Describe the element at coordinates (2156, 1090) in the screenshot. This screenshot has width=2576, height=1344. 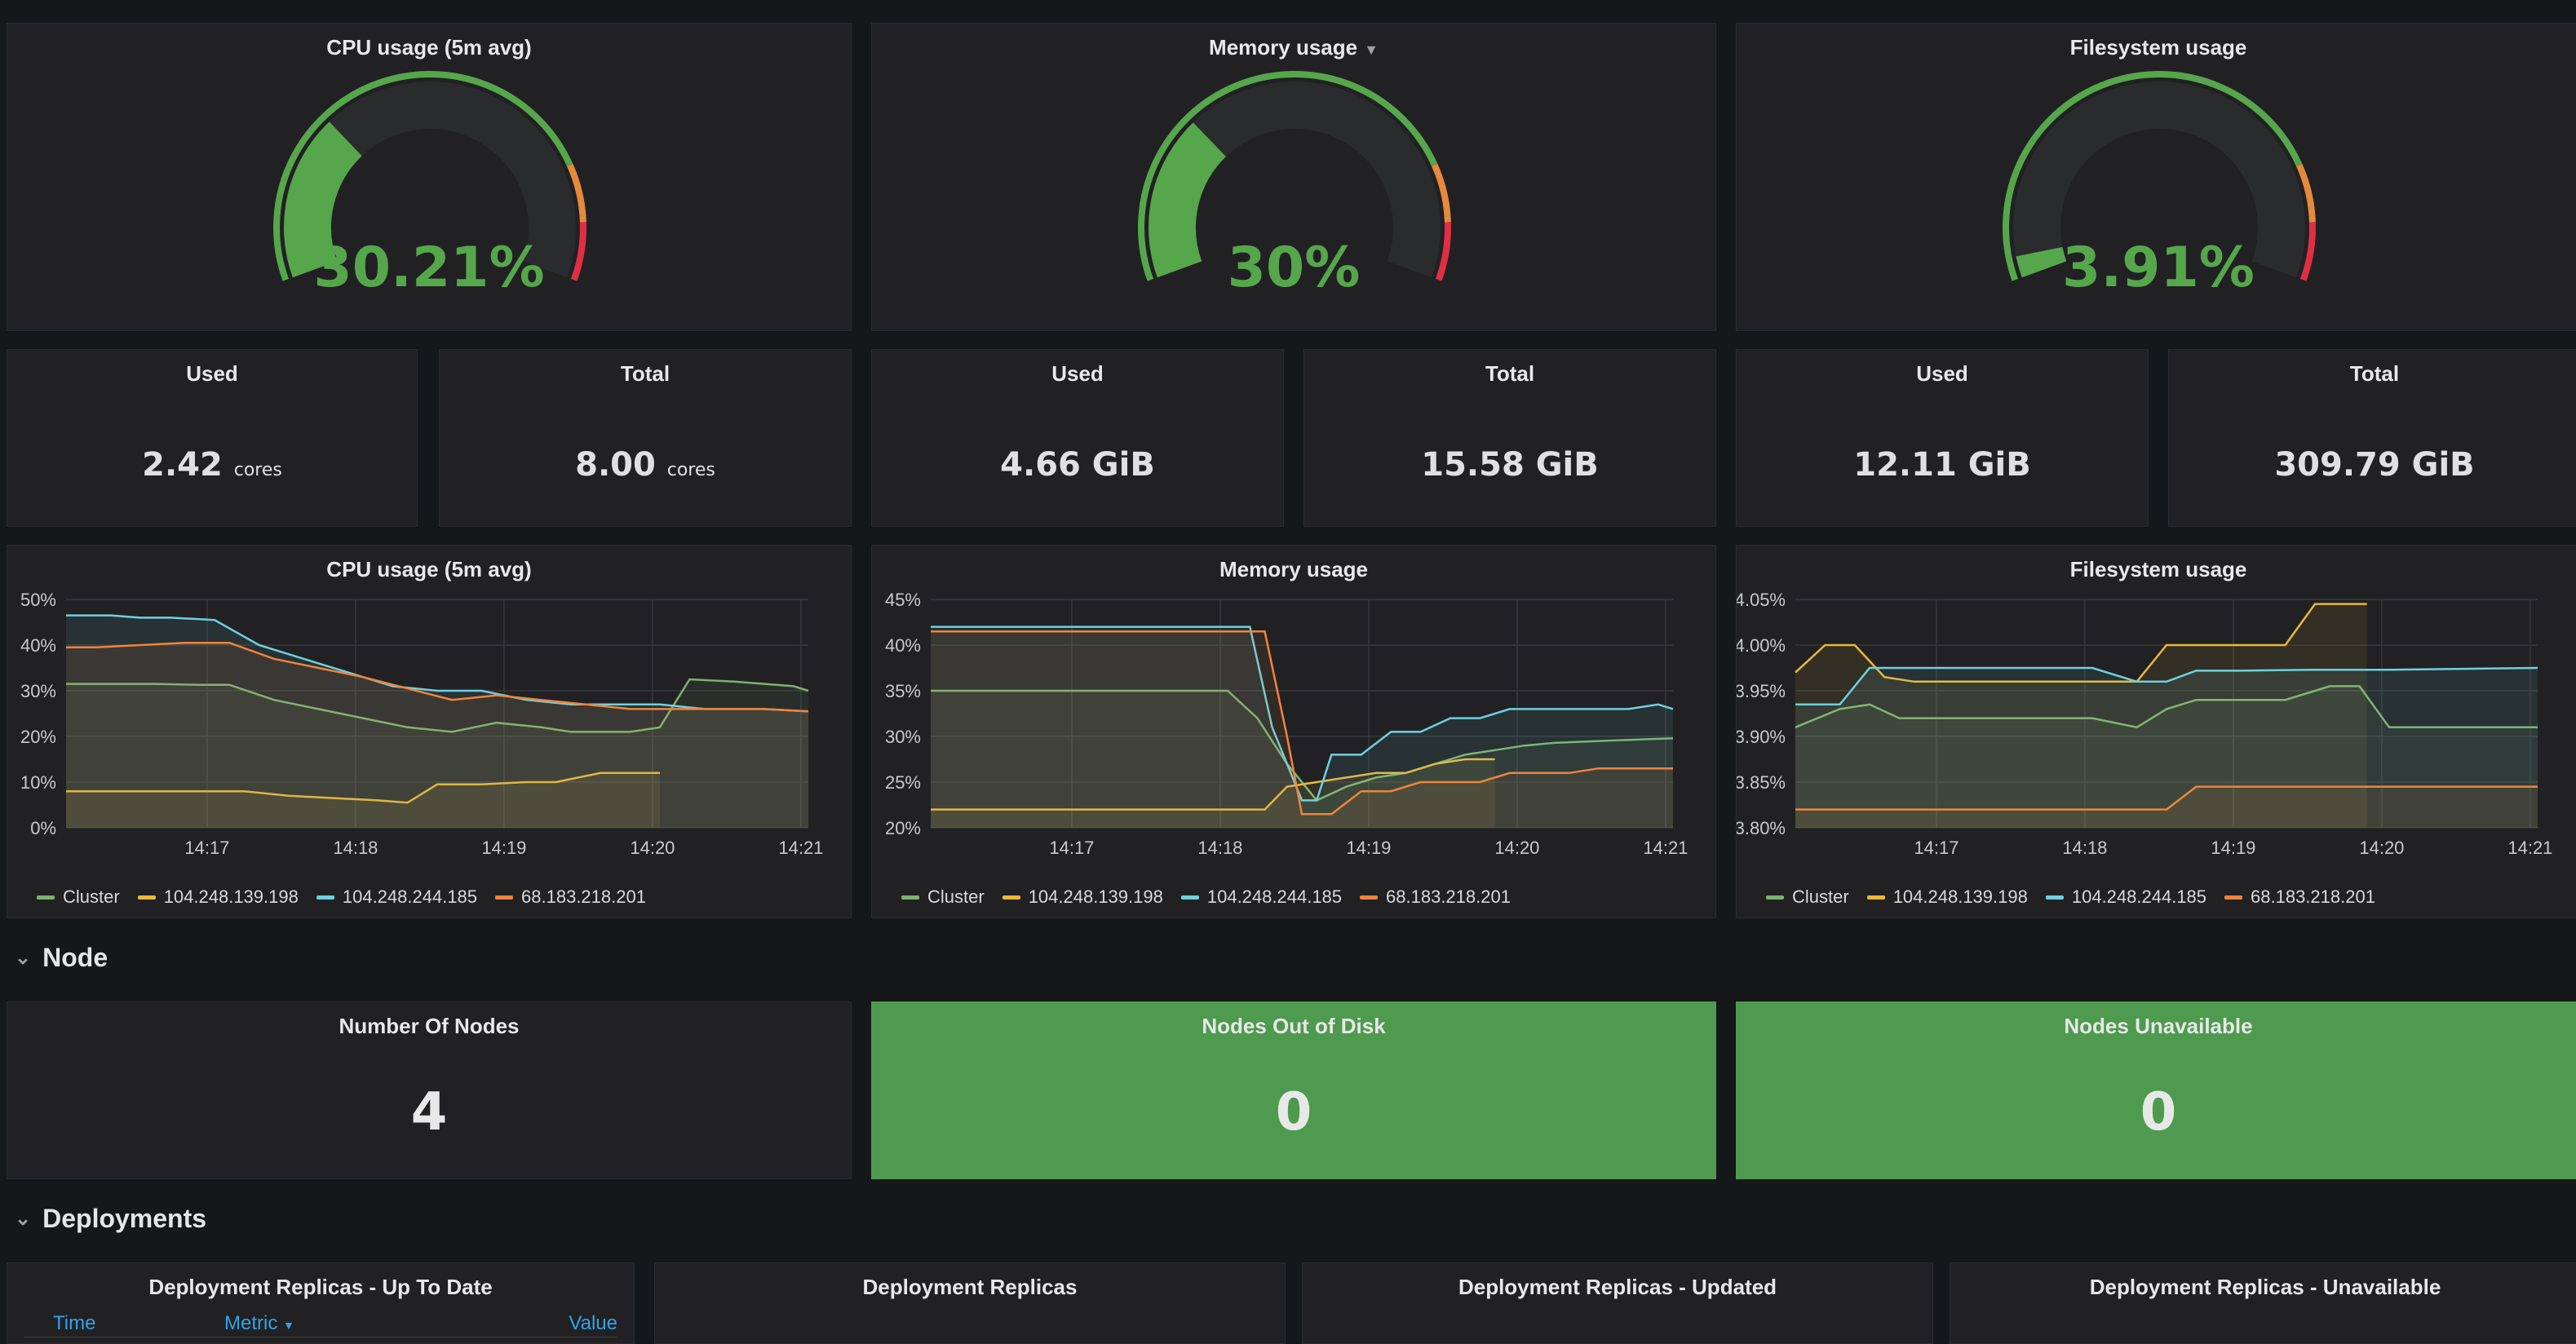
I see `stat-panel-nodes-unavailable: Nodes Unavailable 0` at that location.